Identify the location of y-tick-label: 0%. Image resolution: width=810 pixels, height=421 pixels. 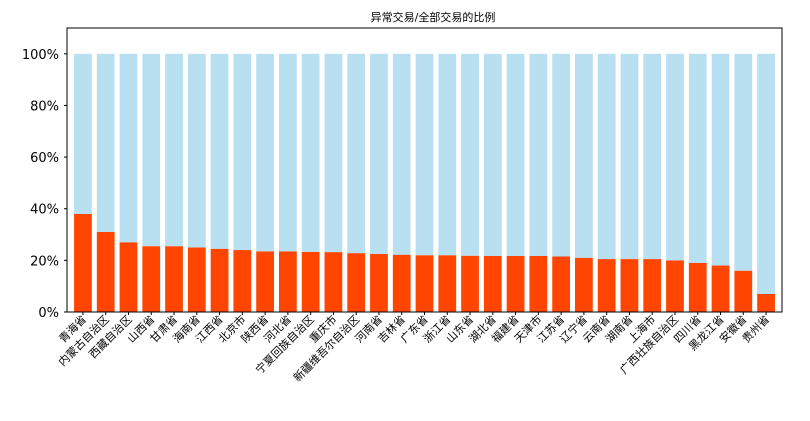
(48, 313).